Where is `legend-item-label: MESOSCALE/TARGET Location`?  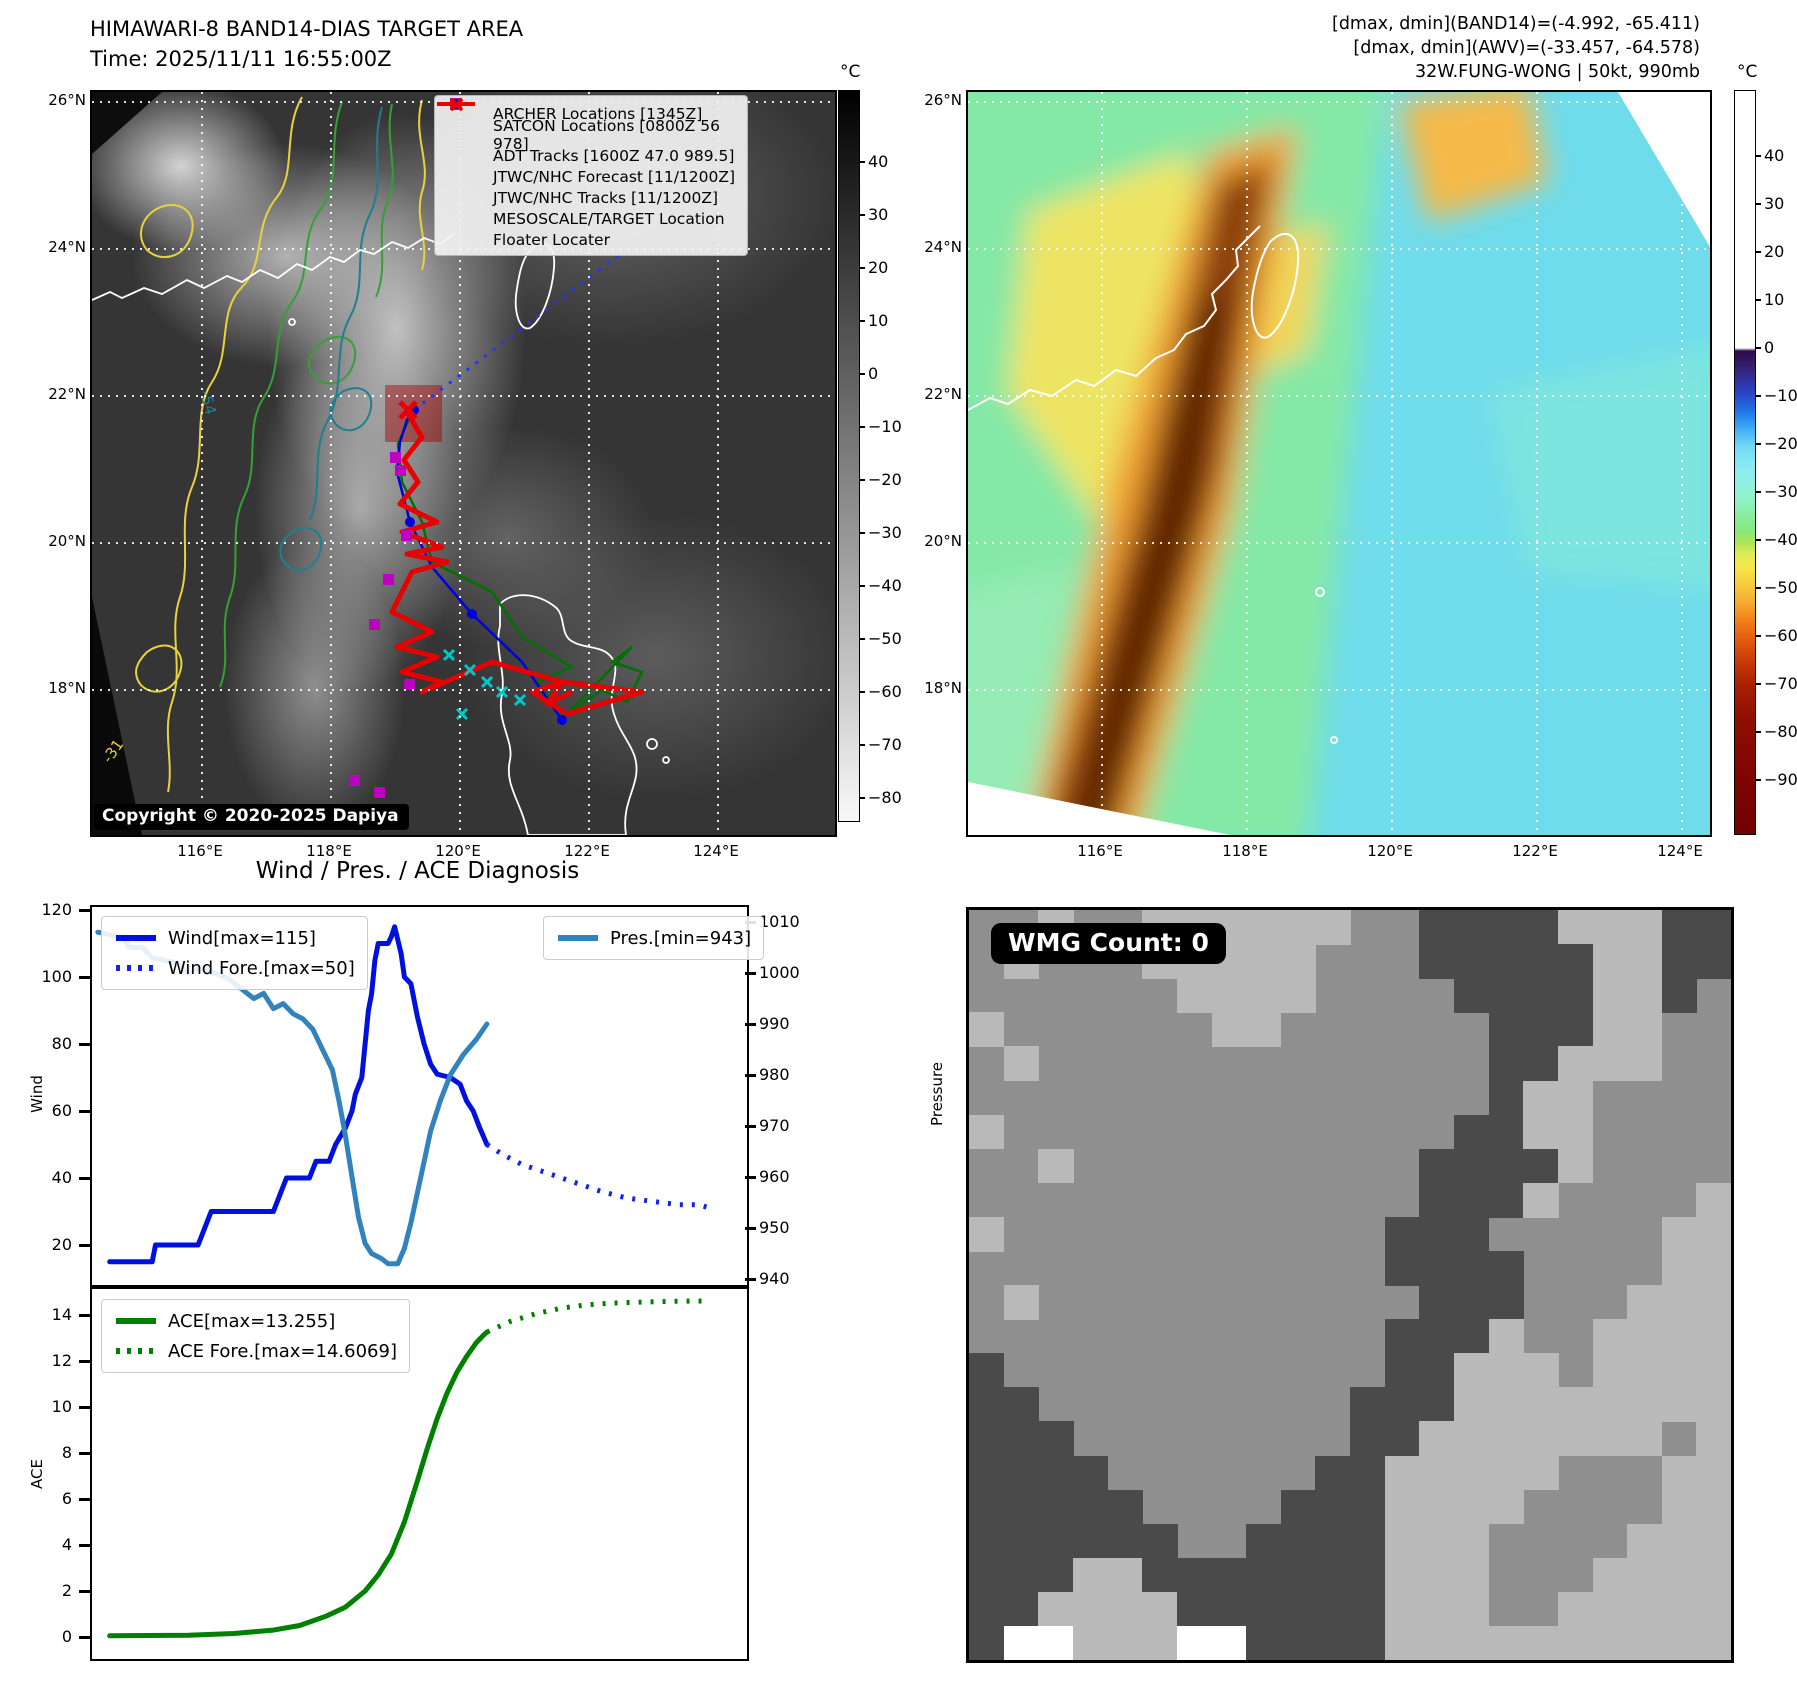
legend-item-label: MESOSCALE/TARGET Location is located at coordinates (609, 218).